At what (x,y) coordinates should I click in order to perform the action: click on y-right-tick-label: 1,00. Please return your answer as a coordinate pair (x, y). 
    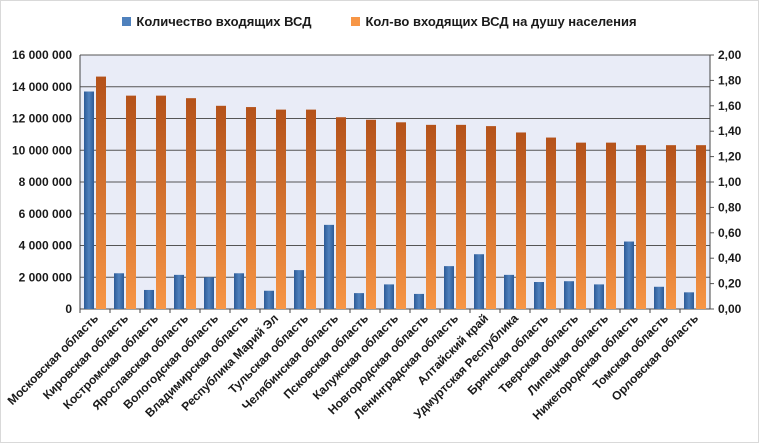
    Looking at the image, I should click on (730, 182).